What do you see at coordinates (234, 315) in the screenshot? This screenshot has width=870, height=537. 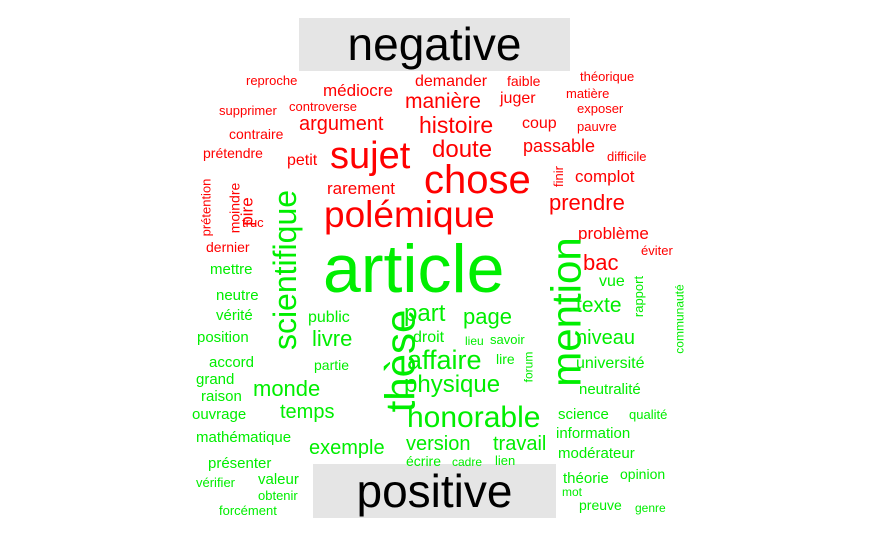 I see `word-verite: vérité` at bounding box center [234, 315].